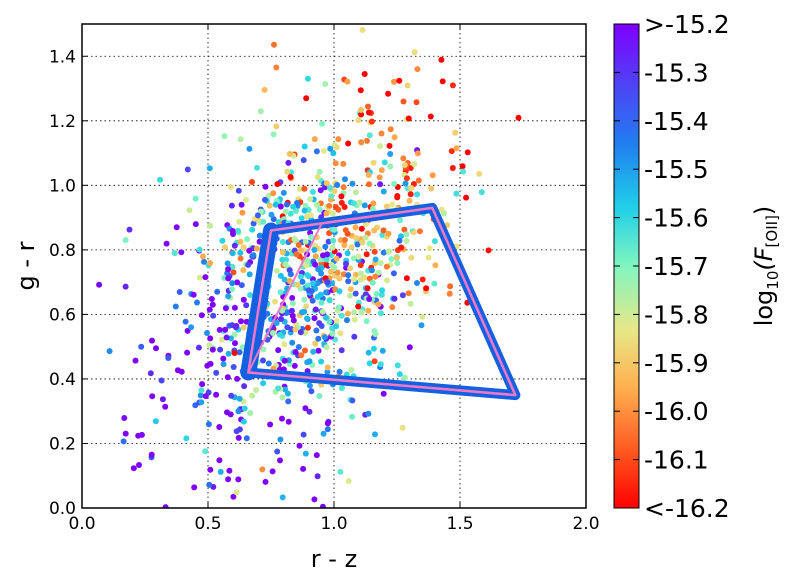  What do you see at coordinates (676, 314) in the screenshot?
I see `colorbar-tick-label: -15.8` at bounding box center [676, 314].